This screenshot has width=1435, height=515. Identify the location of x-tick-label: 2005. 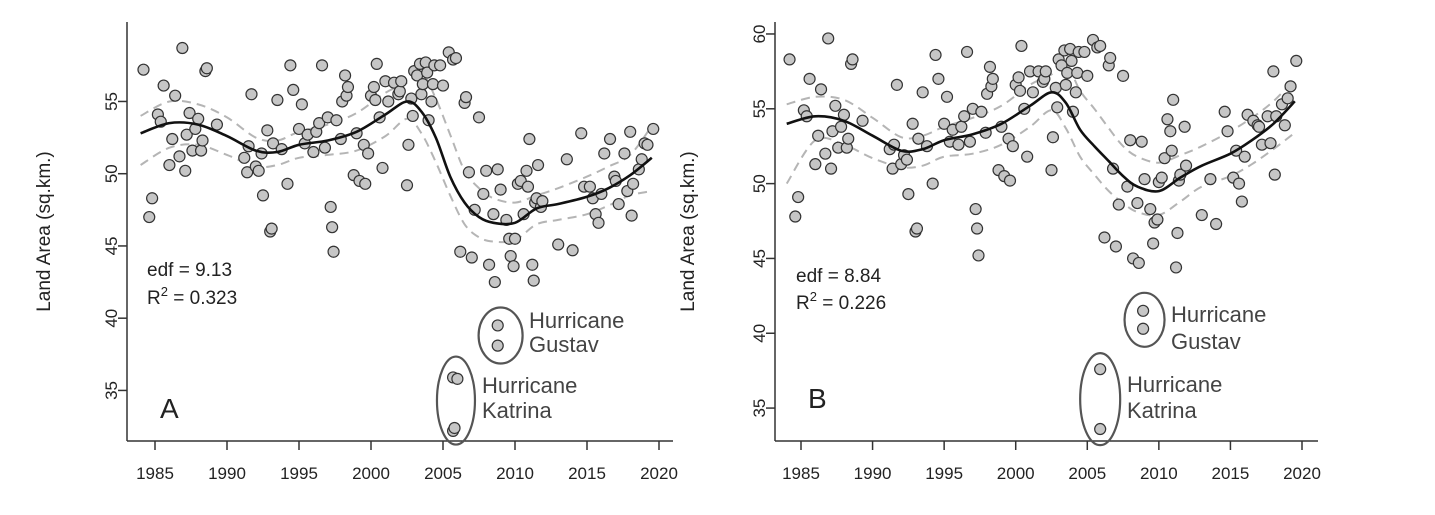
(1087, 473).